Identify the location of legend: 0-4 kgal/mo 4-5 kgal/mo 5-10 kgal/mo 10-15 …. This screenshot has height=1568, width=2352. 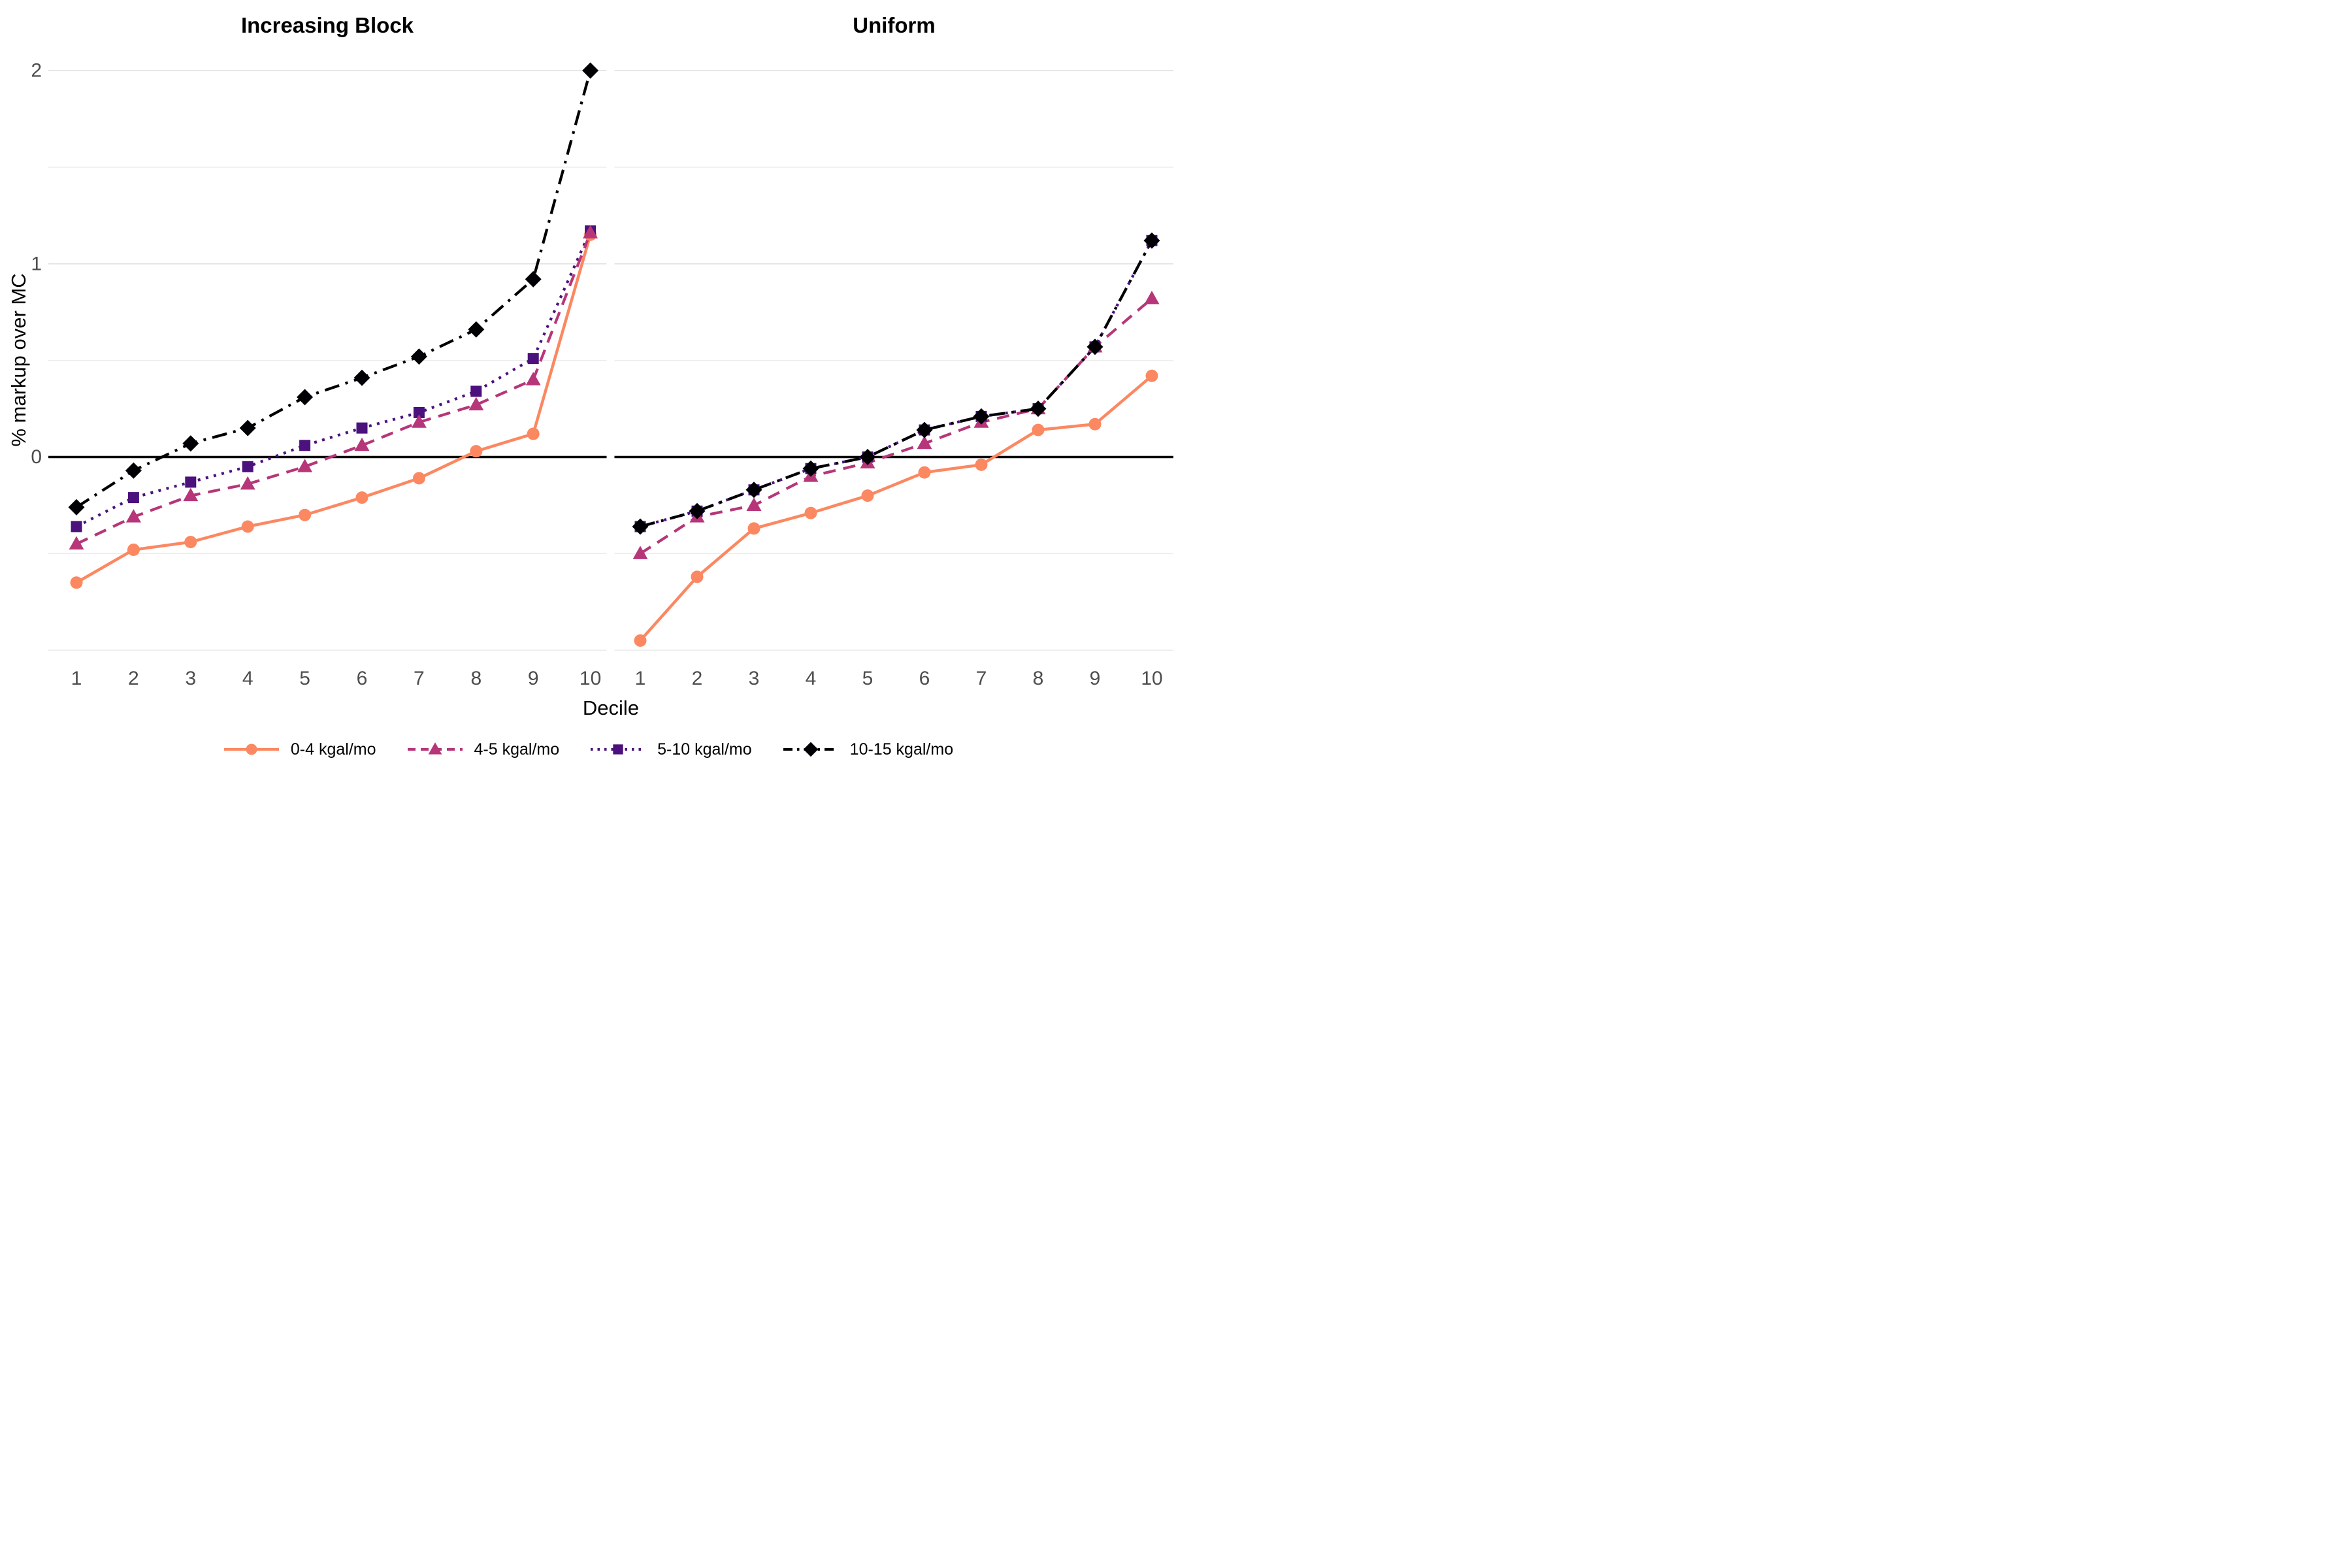
(588, 749).